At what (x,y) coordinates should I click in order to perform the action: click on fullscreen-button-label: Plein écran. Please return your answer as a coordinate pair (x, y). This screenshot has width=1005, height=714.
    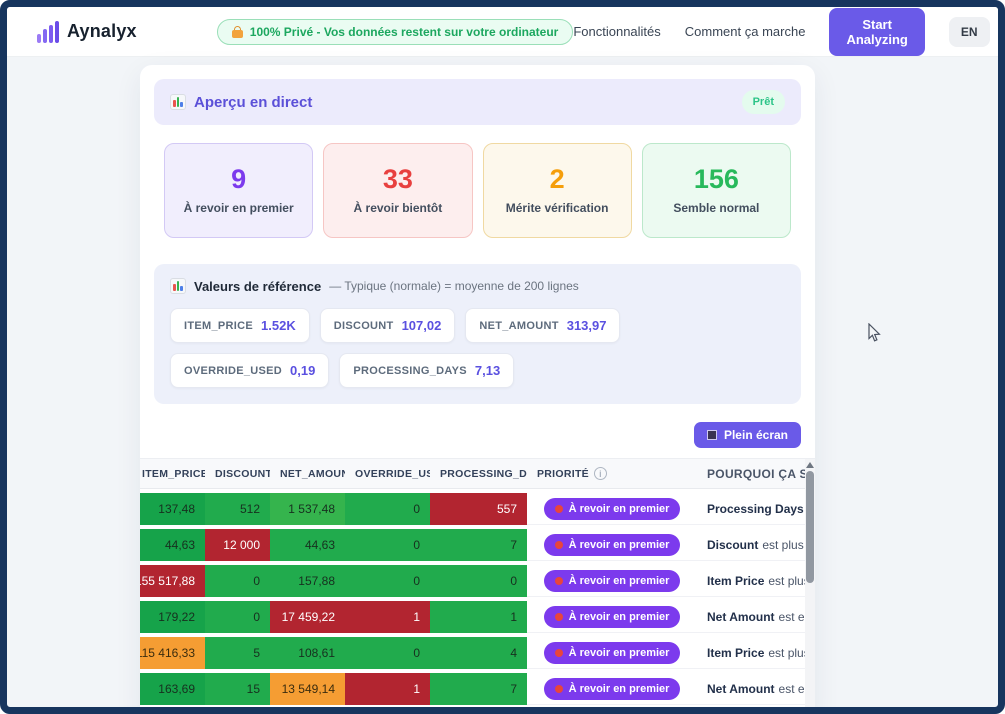
    Looking at the image, I should click on (755, 435).